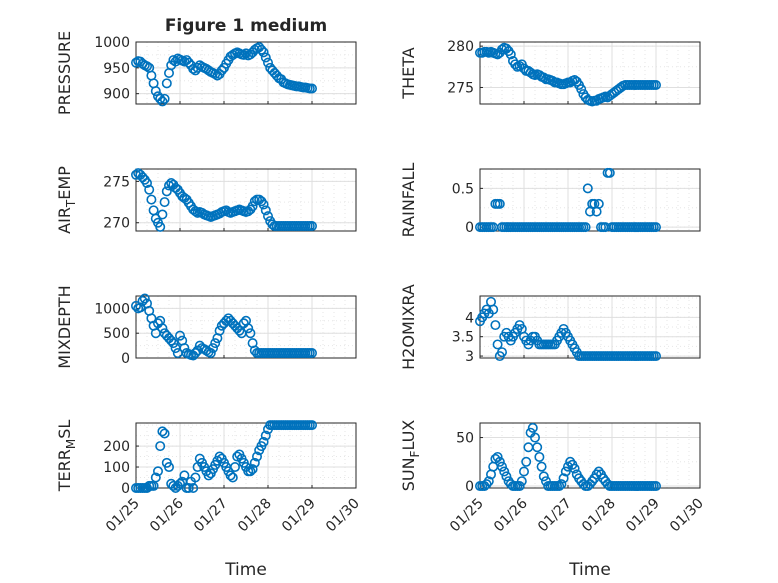 This screenshot has width=778, height=583. What do you see at coordinates (206, 200) in the screenshot?
I see `subplot-air-temp: 270 275 AIRTEMP` at bounding box center [206, 200].